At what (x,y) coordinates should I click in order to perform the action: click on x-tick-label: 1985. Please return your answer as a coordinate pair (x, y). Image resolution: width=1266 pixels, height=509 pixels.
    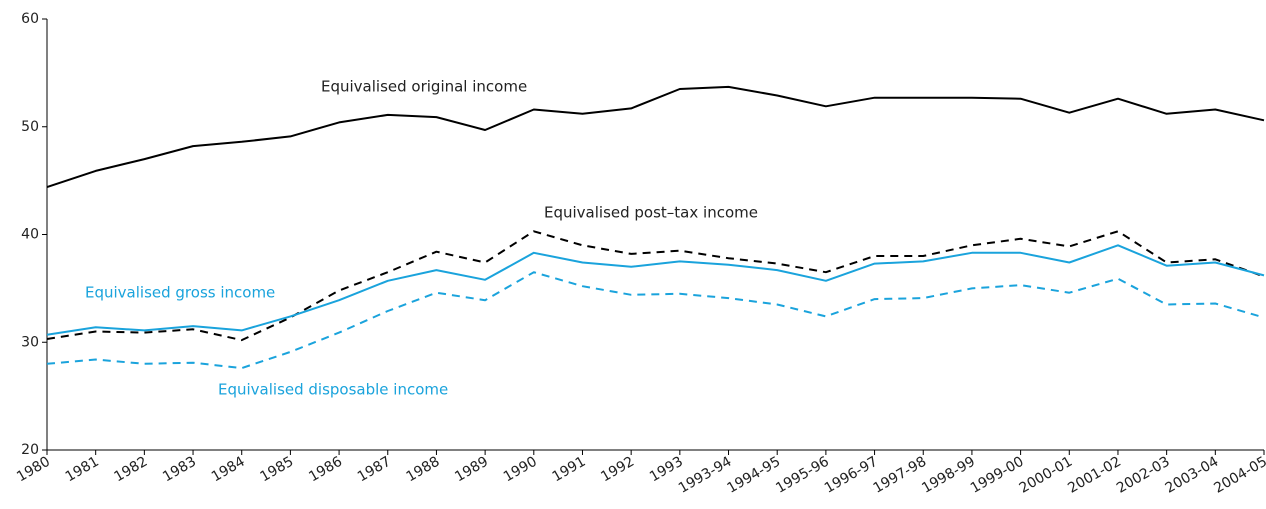
    Looking at the image, I should click on (277, 470).